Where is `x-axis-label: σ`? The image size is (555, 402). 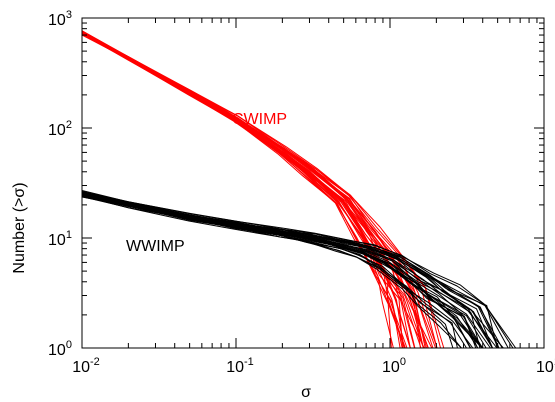
x-axis-label: σ is located at coordinates (306, 392).